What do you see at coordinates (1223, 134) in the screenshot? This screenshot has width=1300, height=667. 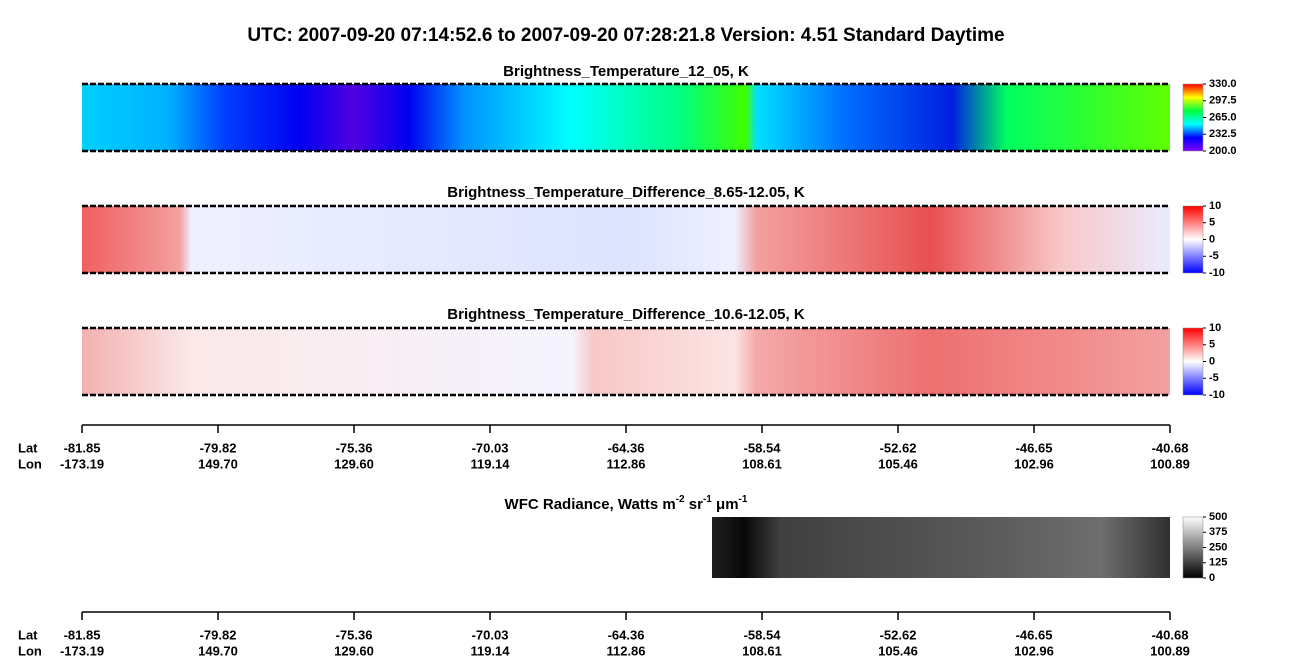 I see `colorbar-tick-label: 232.5` at bounding box center [1223, 134].